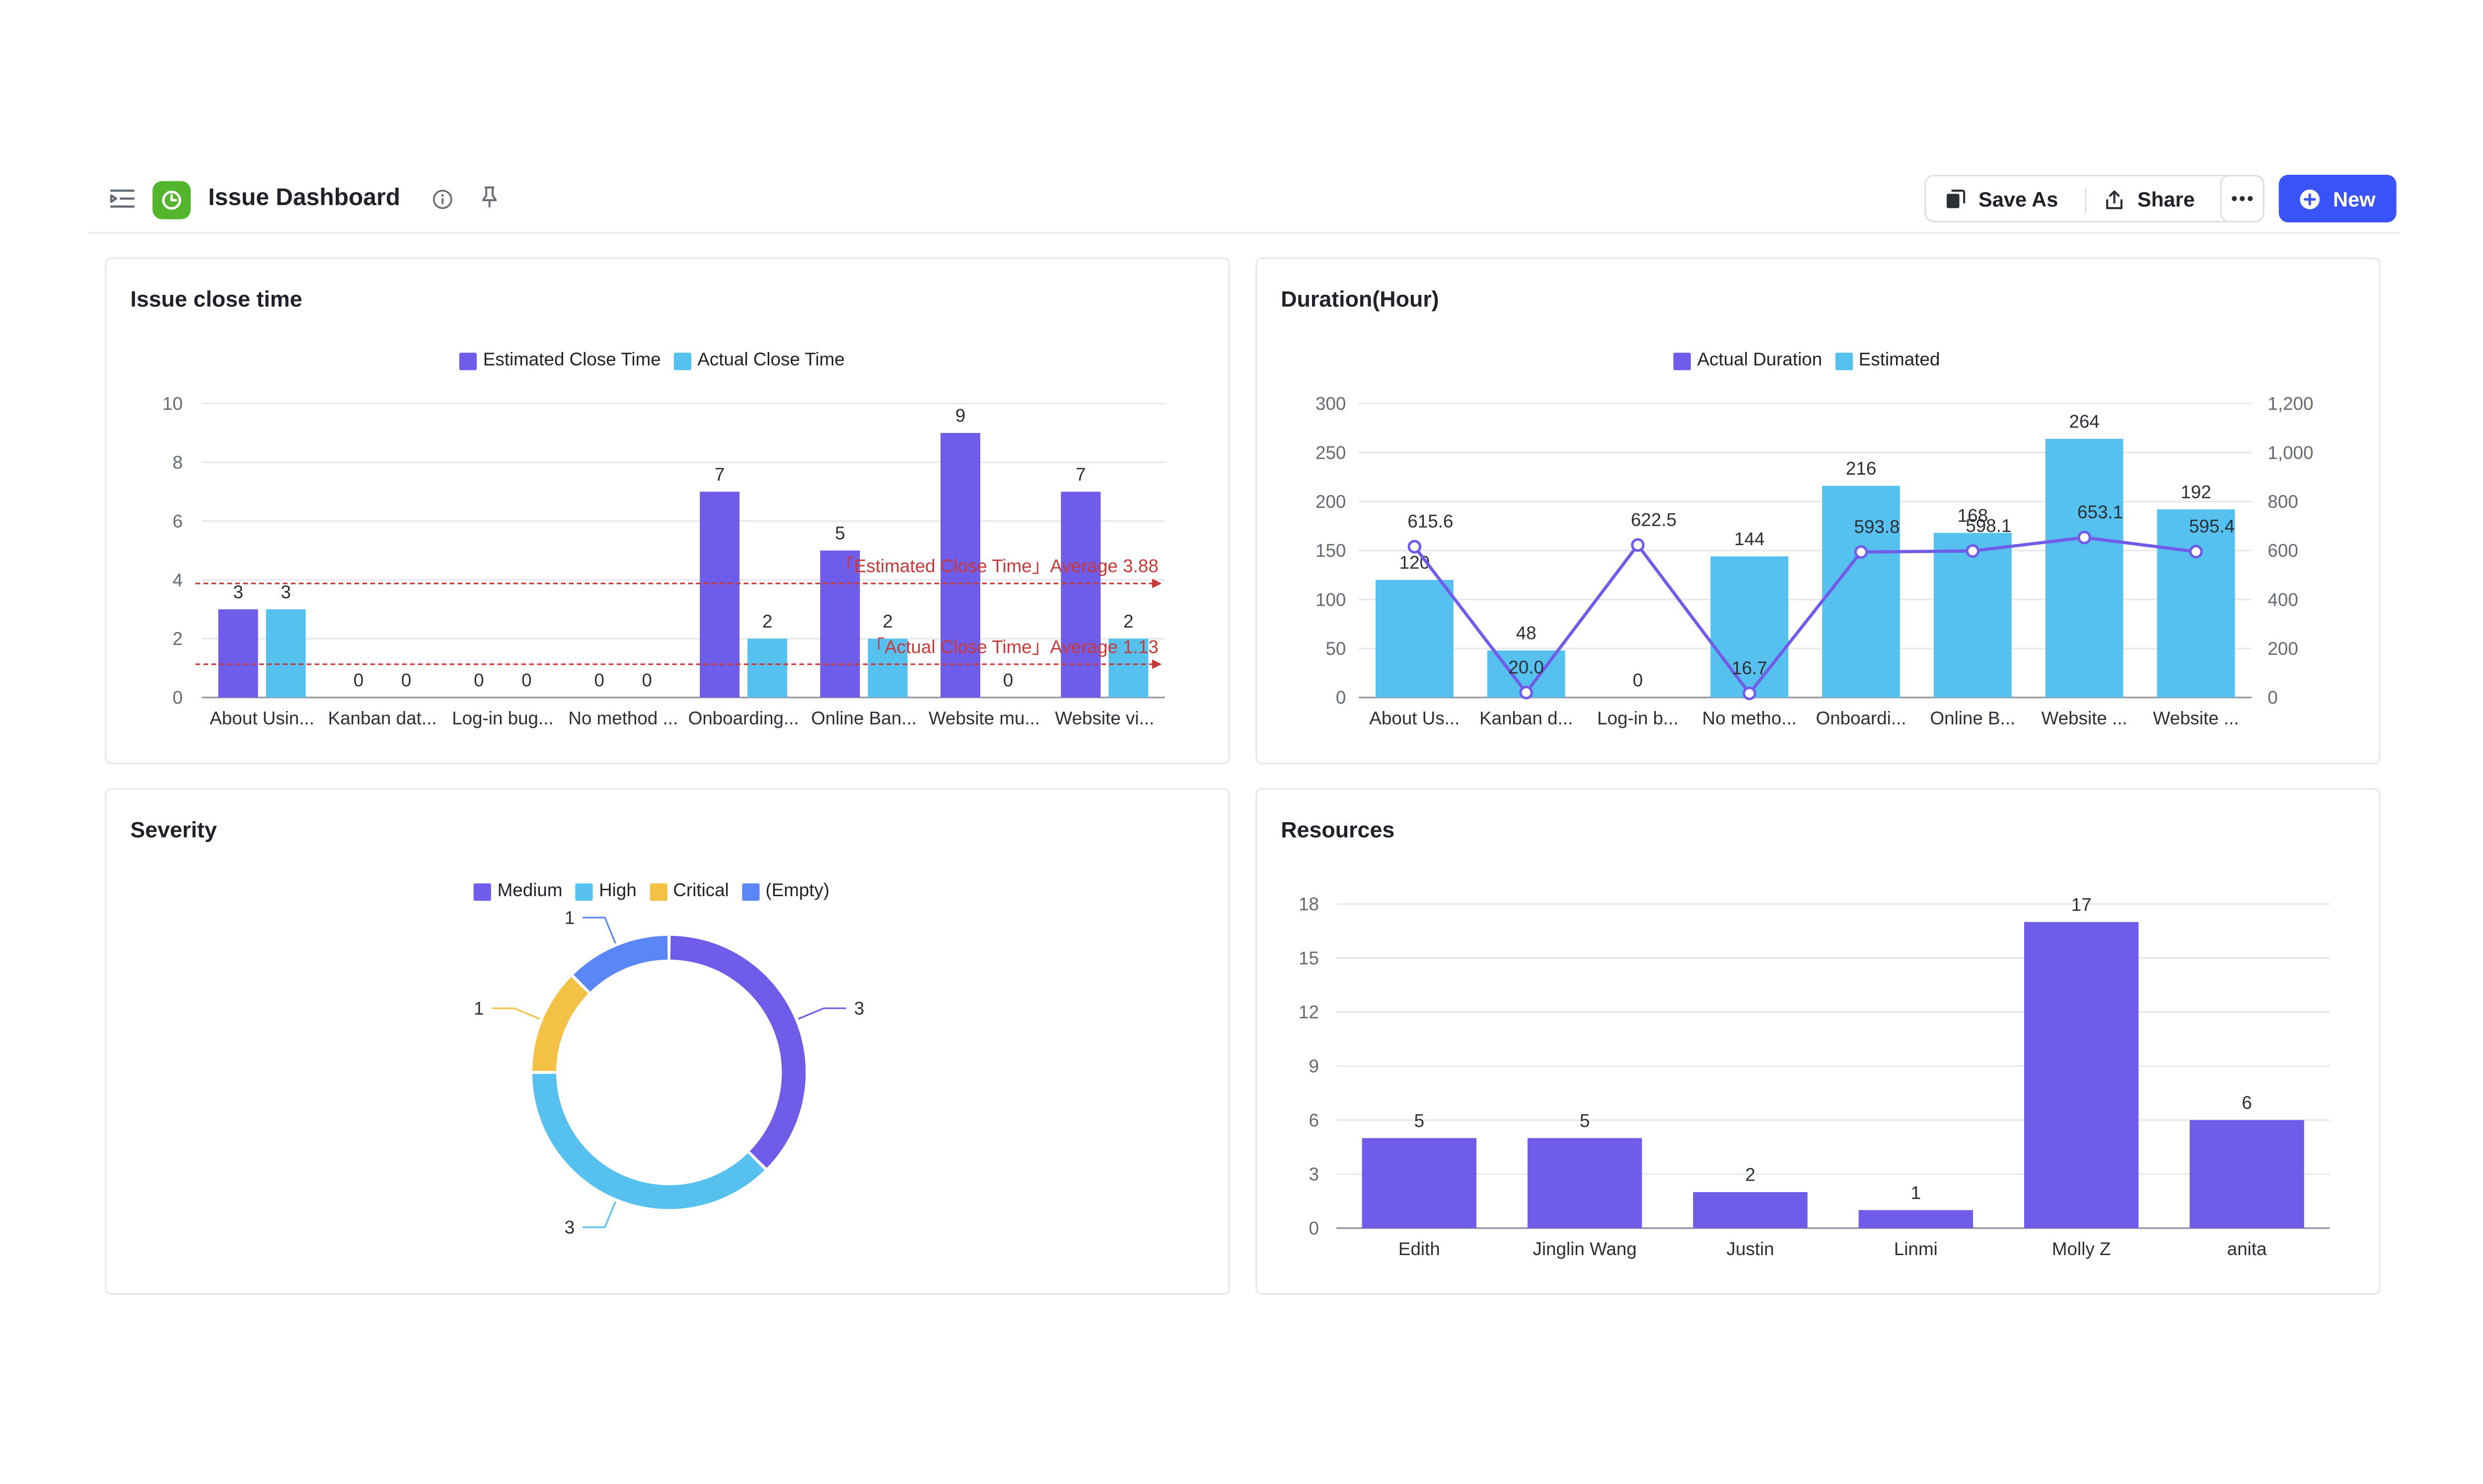 The image size is (2483, 1484). Describe the element at coordinates (1804, 616) in the screenshot. I see `series-line` at that location.